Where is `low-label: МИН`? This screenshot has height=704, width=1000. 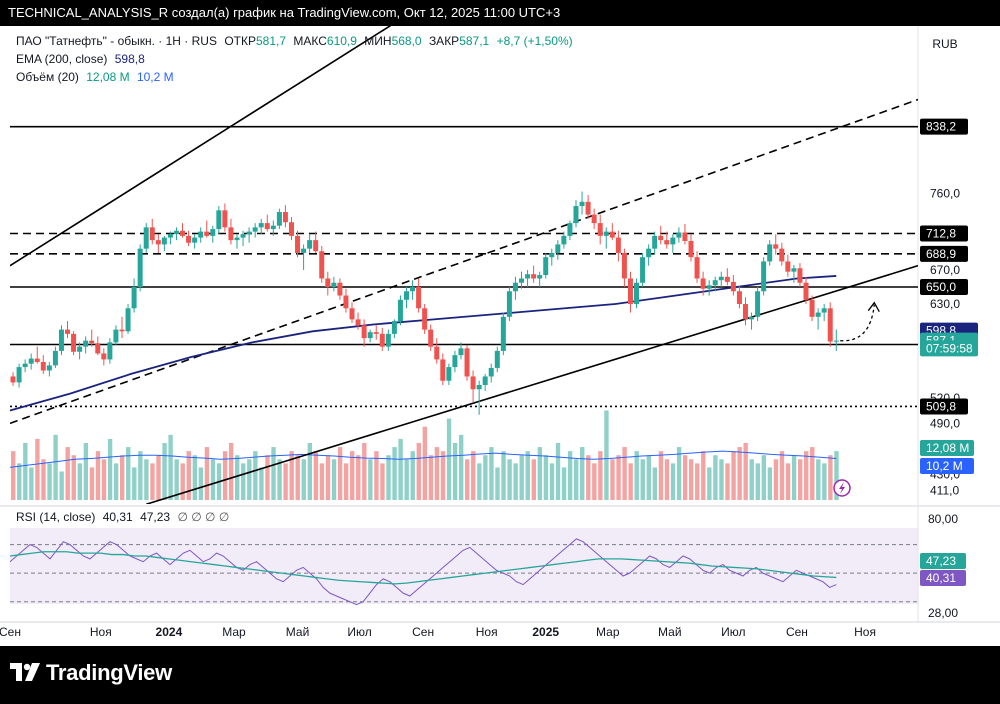
low-label: МИН is located at coordinates (378, 41).